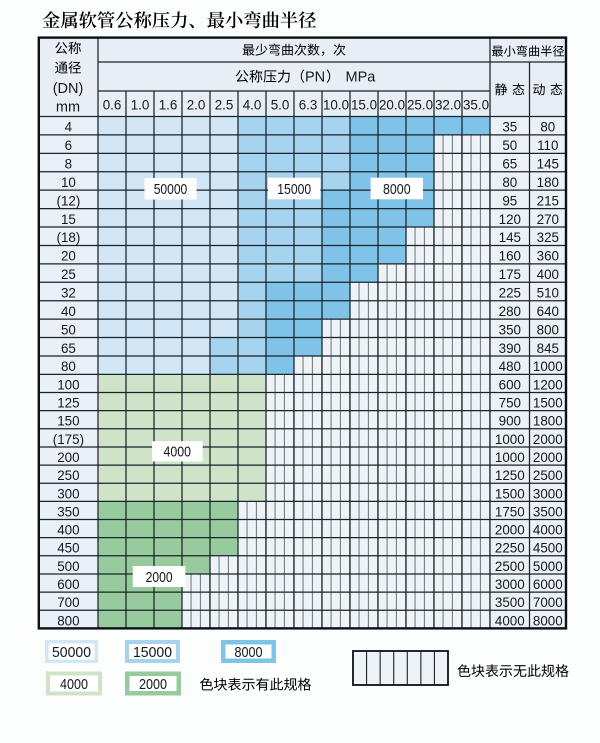 The image size is (600, 743). I want to click on svg-text: 360, so click(548, 256).